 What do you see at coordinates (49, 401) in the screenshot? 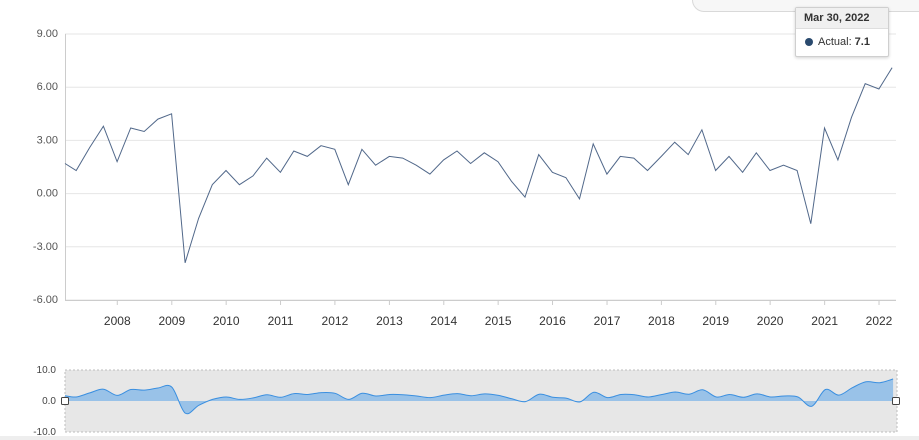
I see `navigator-y-label: 0.0` at bounding box center [49, 401].